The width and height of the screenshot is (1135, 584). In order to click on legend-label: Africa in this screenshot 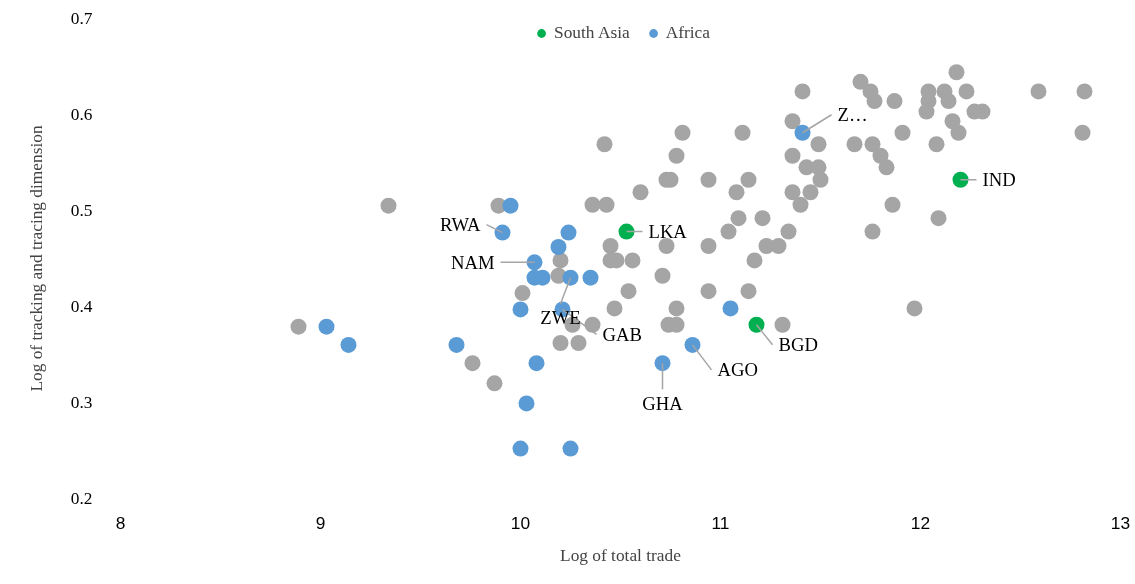, I will do `click(687, 33)`.